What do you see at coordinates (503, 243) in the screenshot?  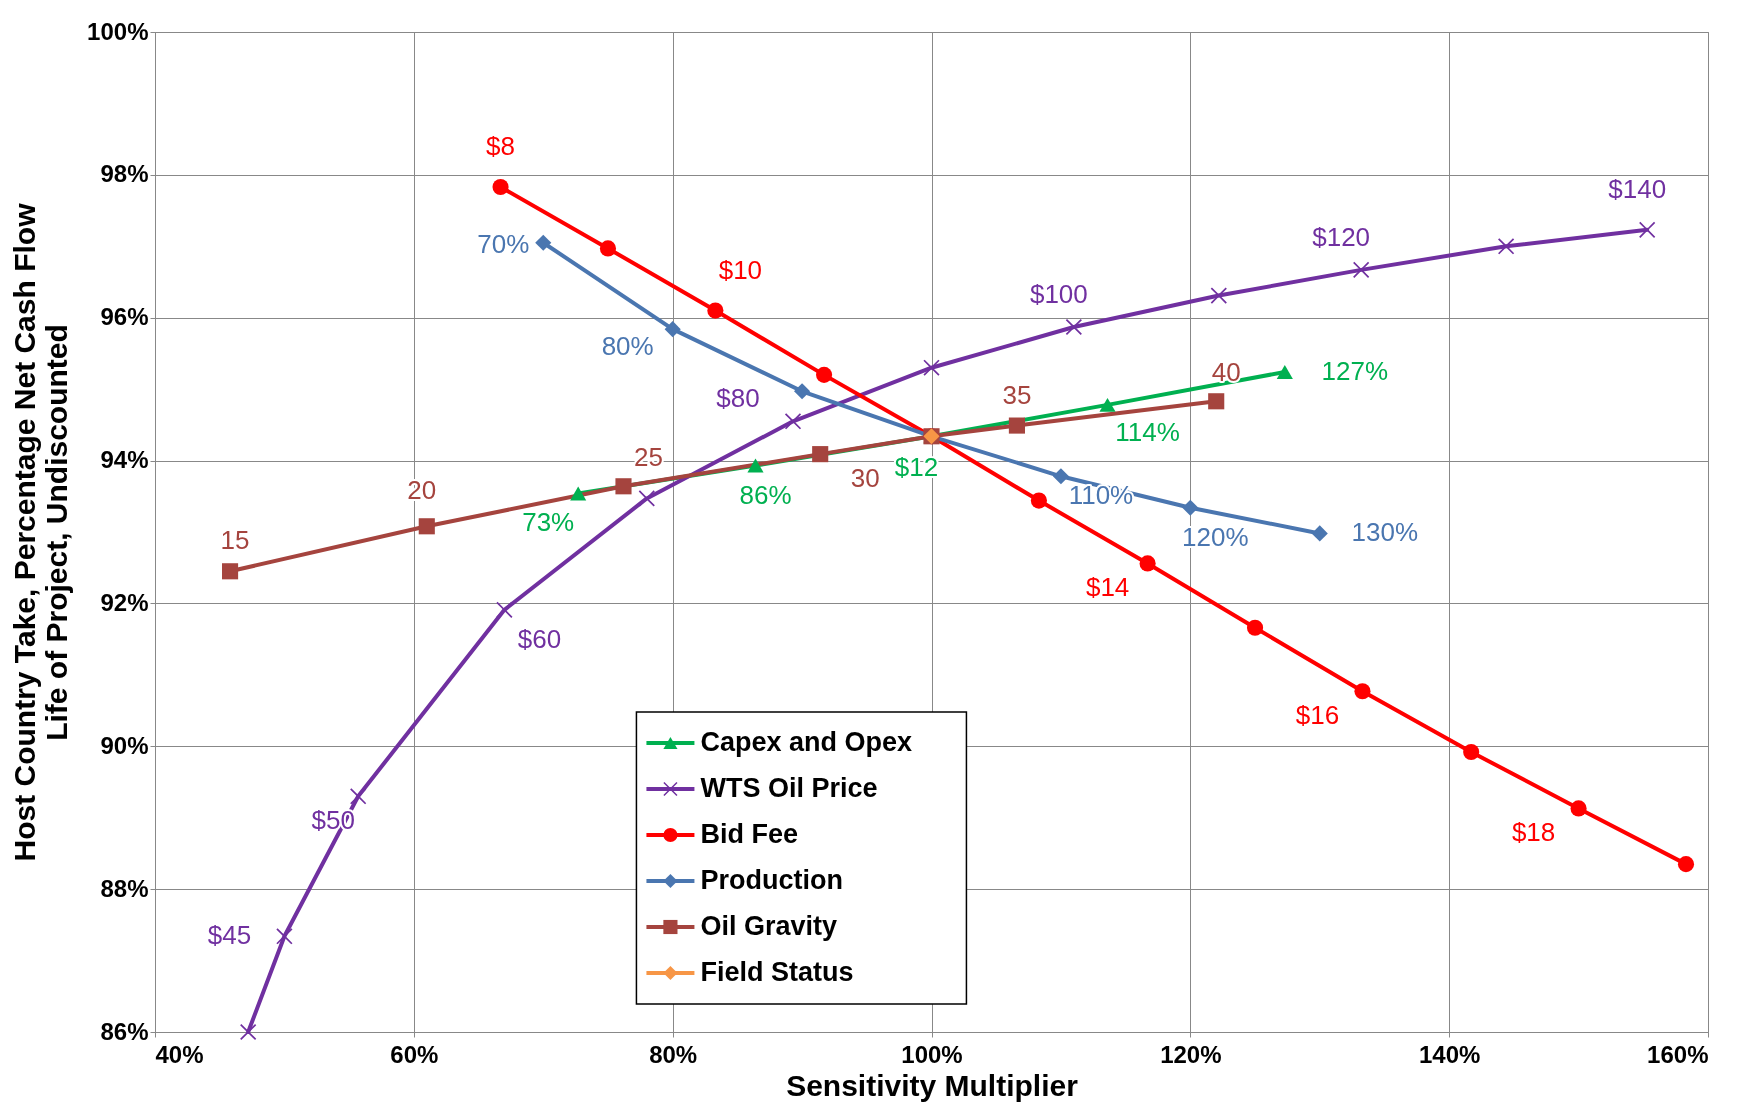 I see `annotation: 70%` at bounding box center [503, 243].